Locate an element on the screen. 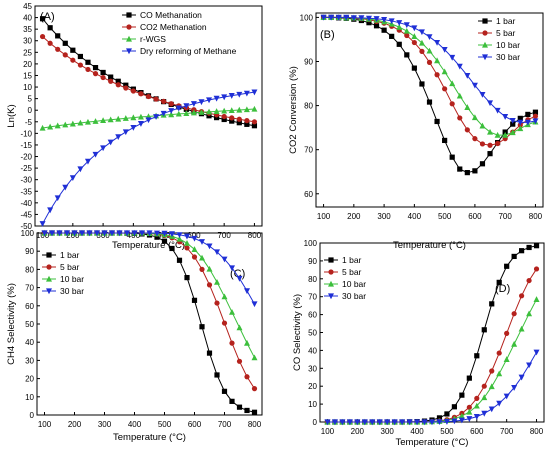 The image size is (550, 453). y-tick-label: 15 is located at coordinates (27, 75).